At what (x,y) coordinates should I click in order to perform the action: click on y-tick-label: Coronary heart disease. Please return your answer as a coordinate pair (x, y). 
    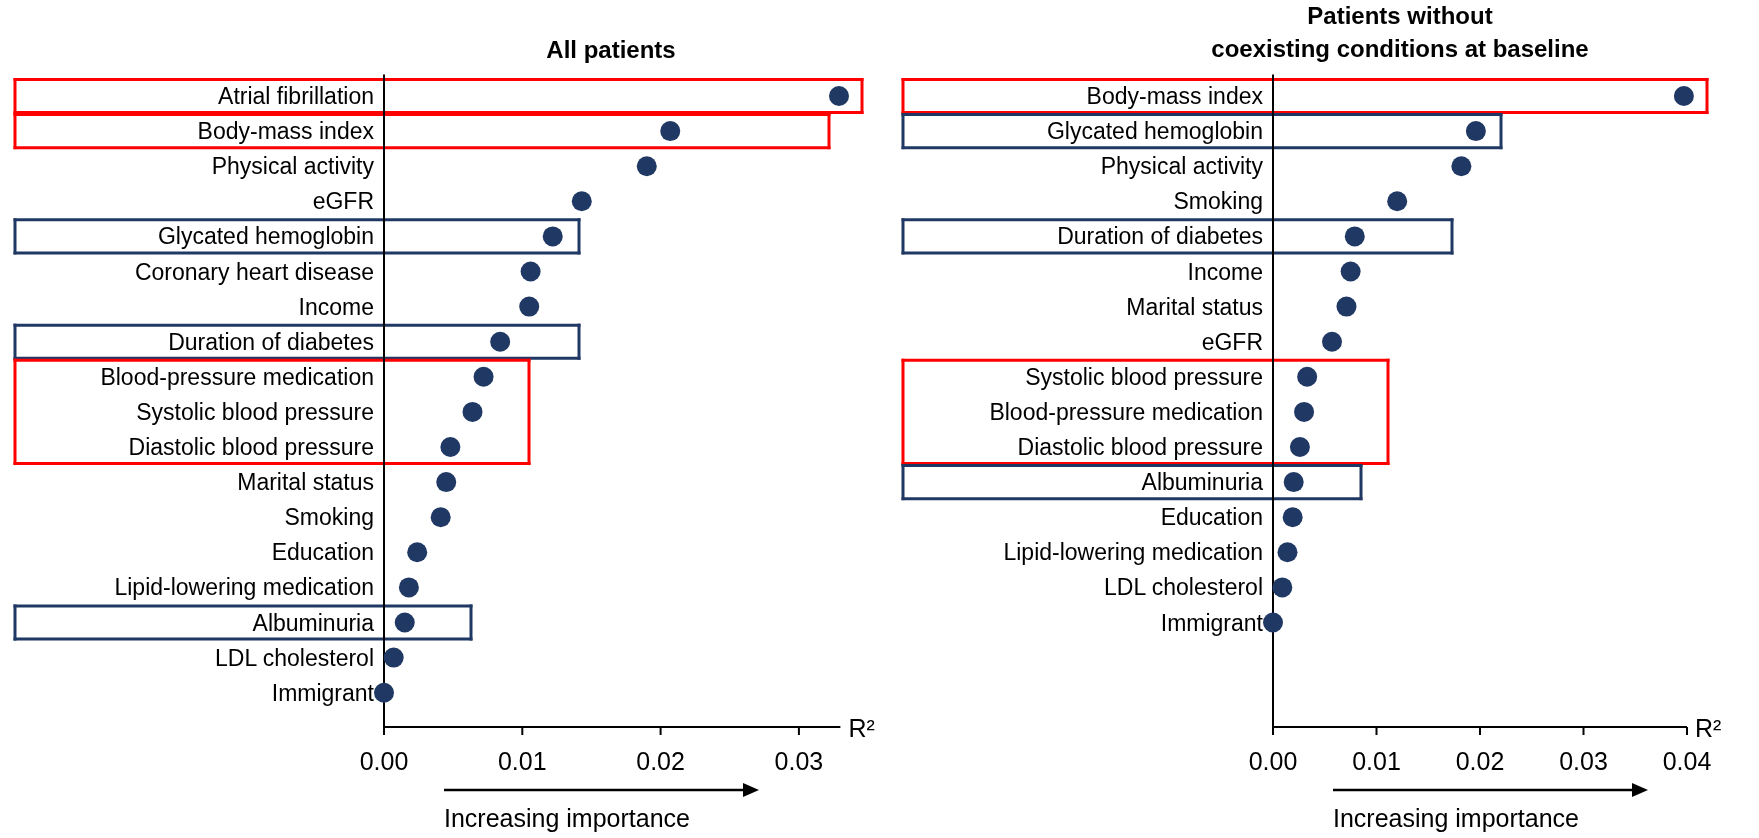
    Looking at the image, I should click on (254, 271).